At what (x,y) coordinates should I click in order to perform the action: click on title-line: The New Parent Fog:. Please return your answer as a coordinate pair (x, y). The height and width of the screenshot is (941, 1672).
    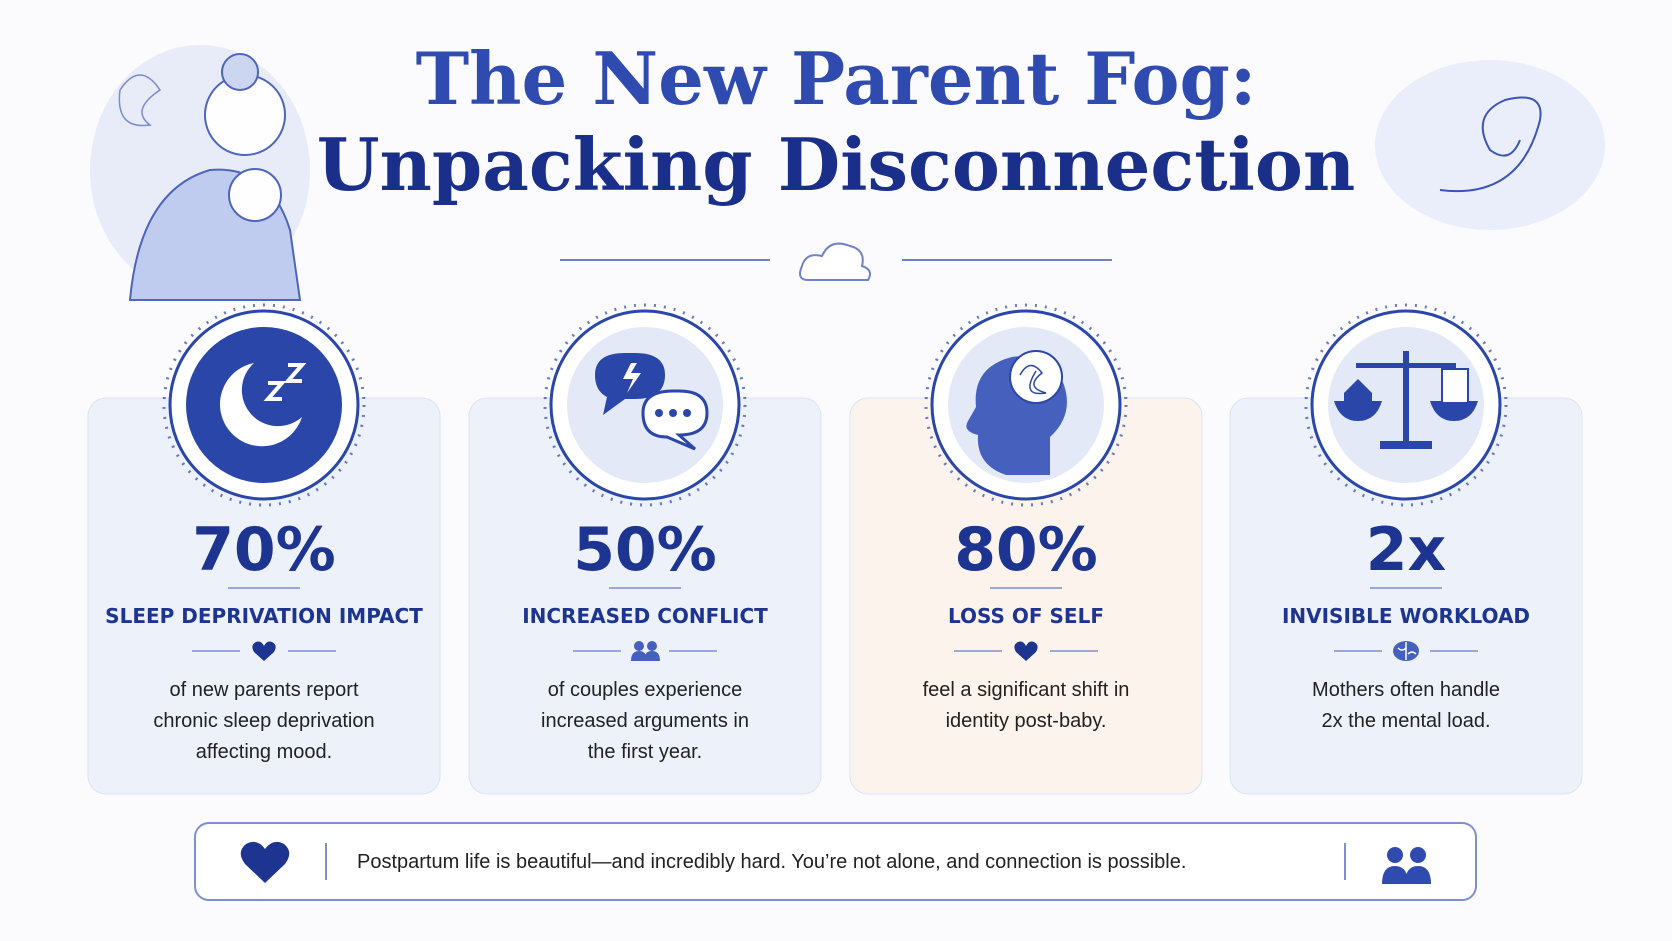
    Looking at the image, I should click on (836, 78).